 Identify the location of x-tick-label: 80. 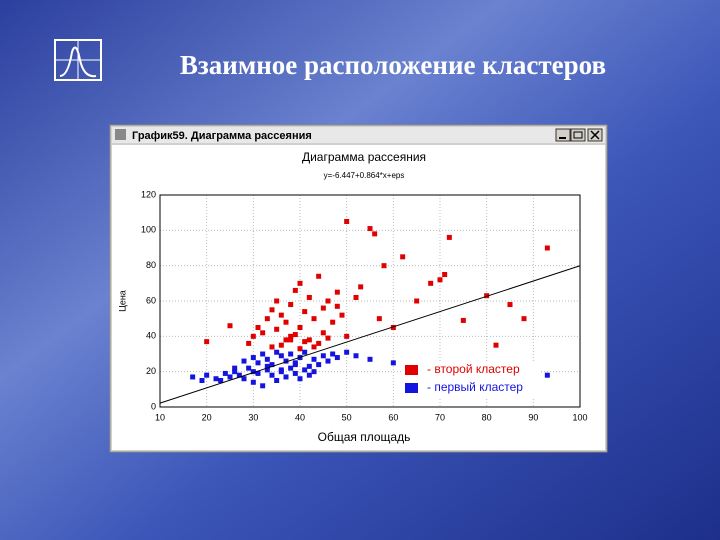
(487, 417).